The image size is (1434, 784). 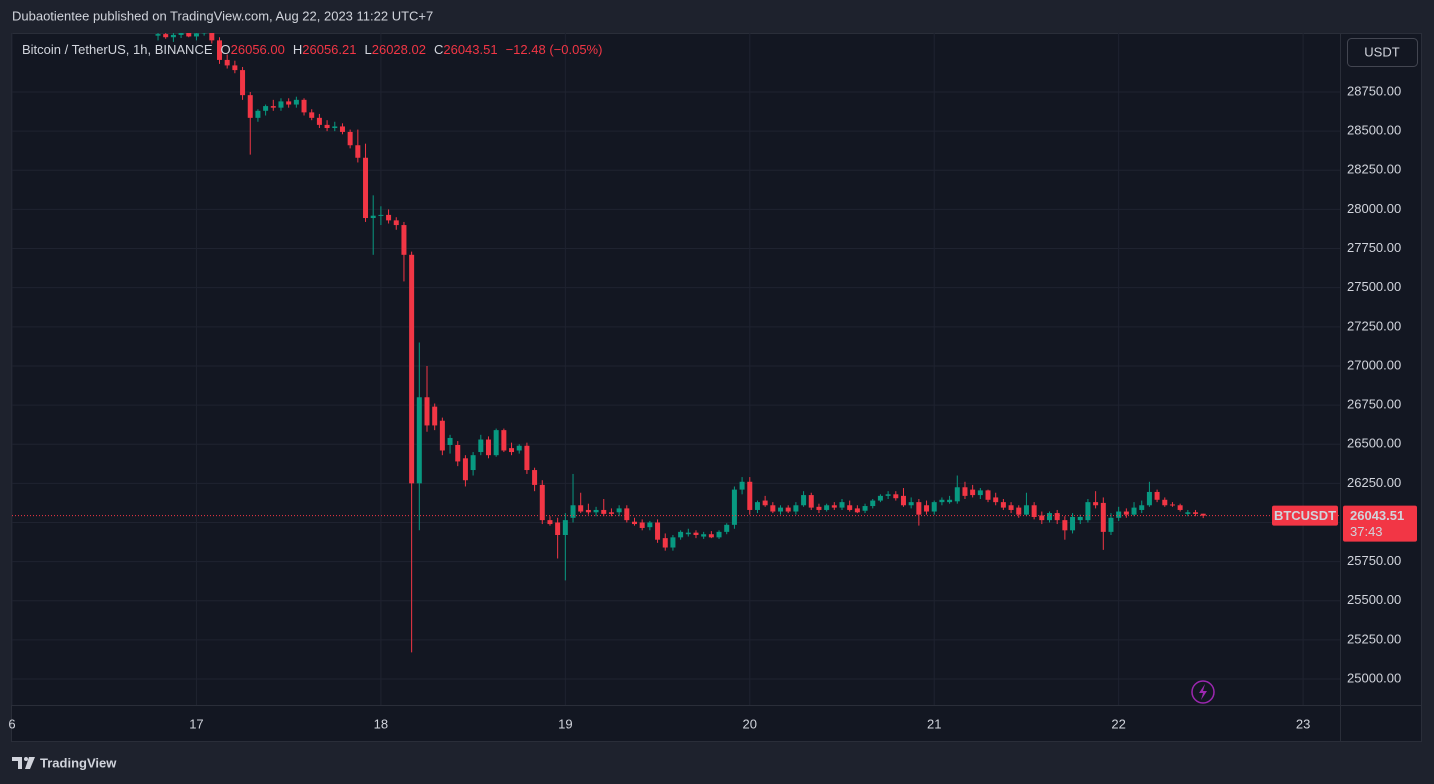 I want to click on alert-icon, so click(x=1203, y=692).